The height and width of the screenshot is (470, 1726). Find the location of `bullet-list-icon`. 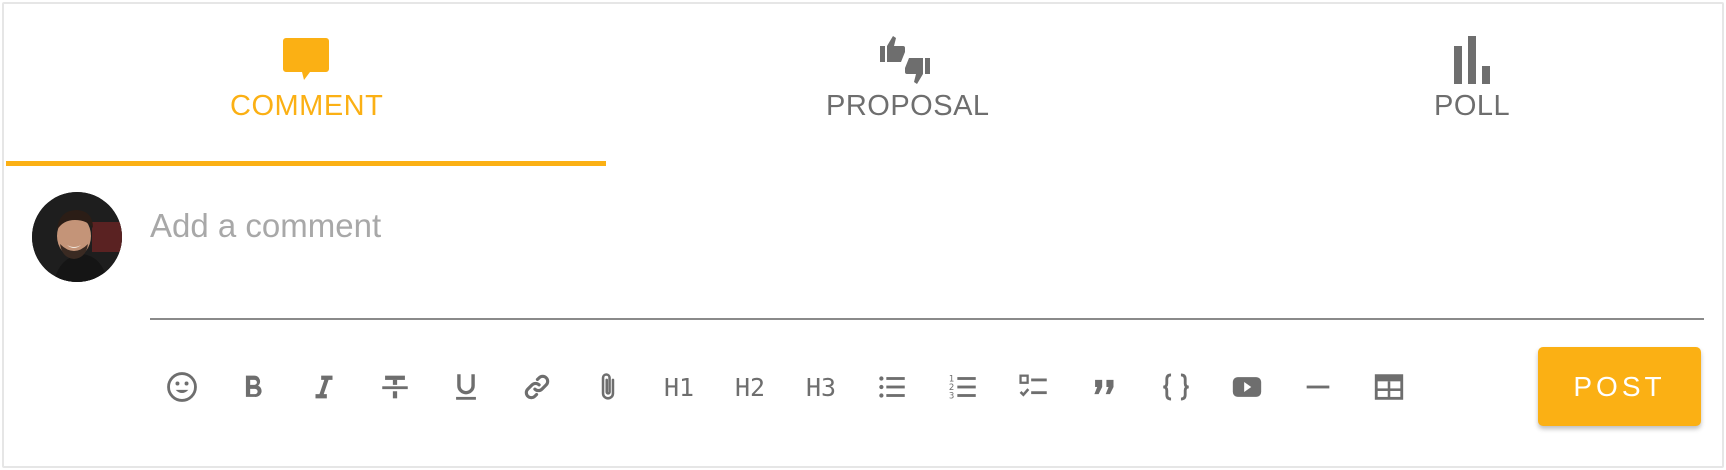

bullet-list-icon is located at coordinates (892, 387).